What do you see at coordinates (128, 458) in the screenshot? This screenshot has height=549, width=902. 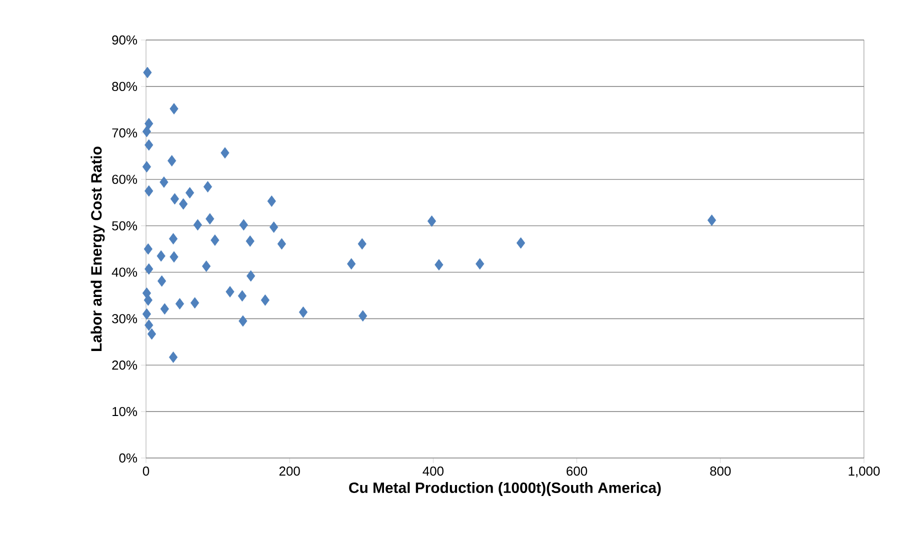 I see `y-tick-label: 0%` at bounding box center [128, 458].